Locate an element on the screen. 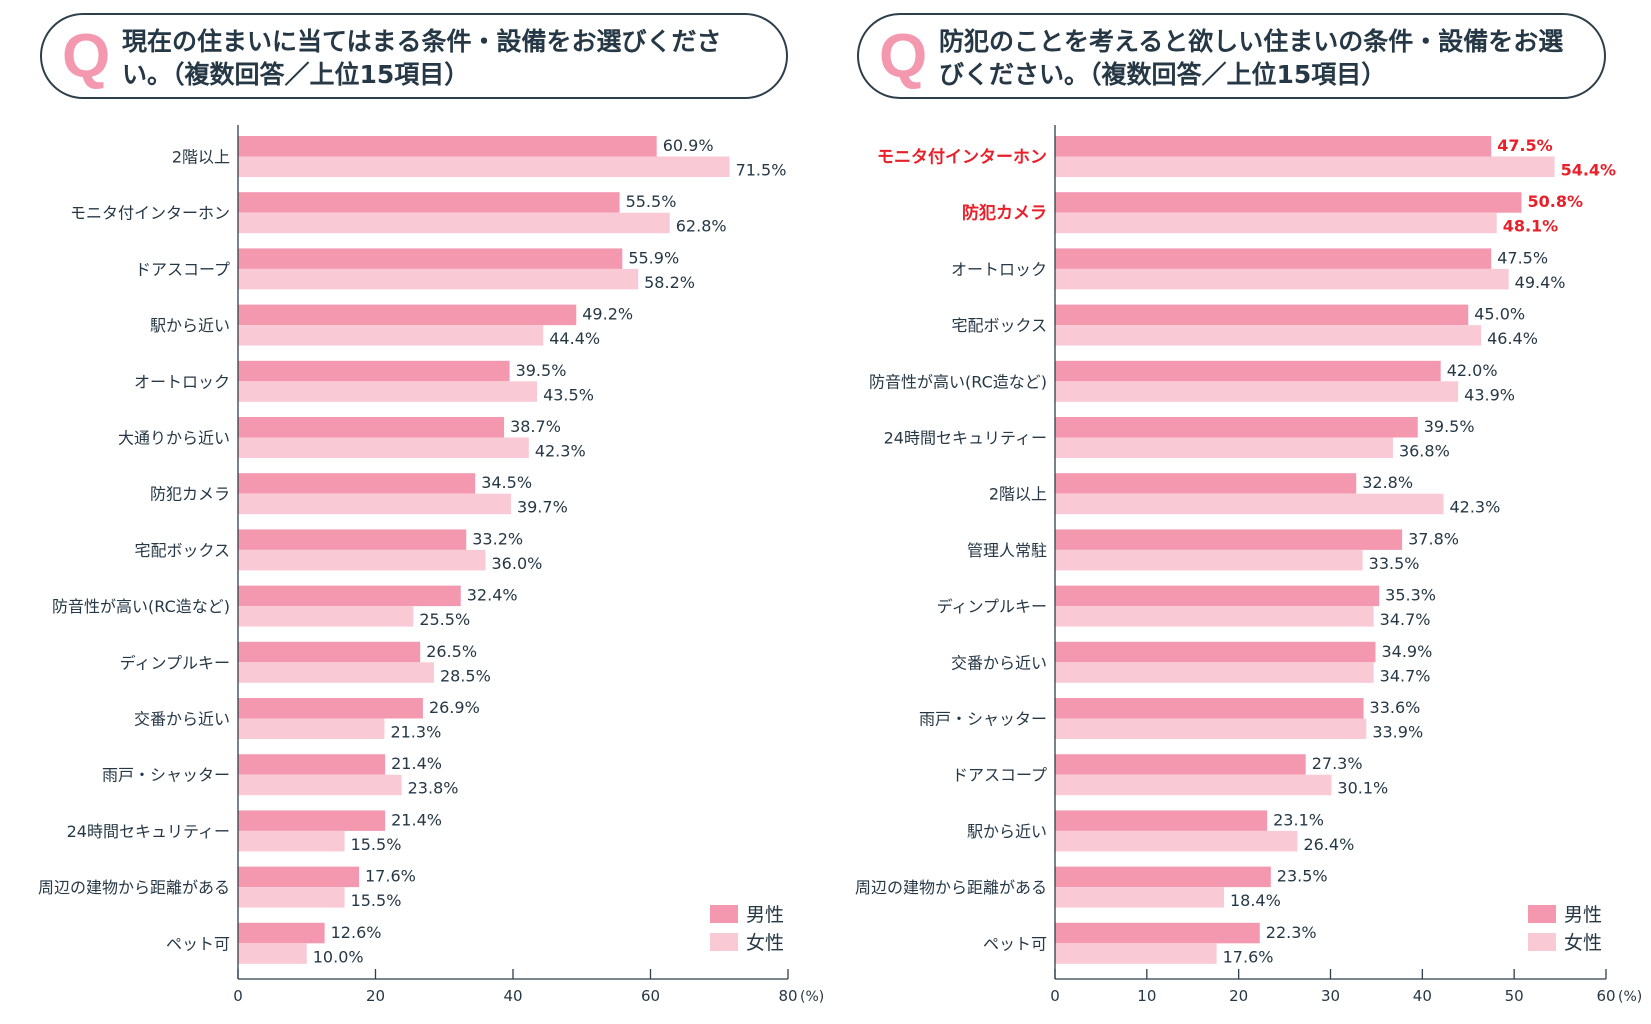 Image resolution: width=1651 pixels, height=1024 pixels. data-label: 23.8% is located at coordinates (433, 788).